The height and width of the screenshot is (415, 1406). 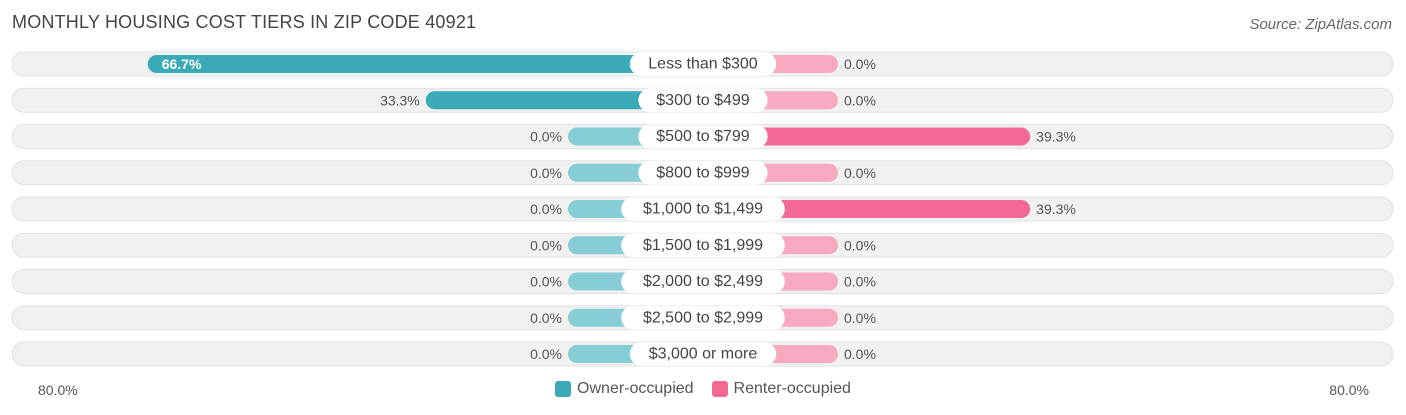 I want to click on category-label: $1,000 to $1,499, so click(x=703, y=209).